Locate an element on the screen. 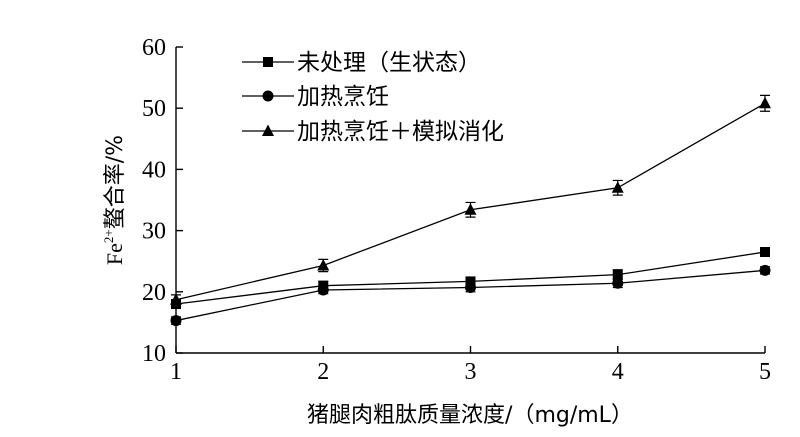 This screenshot has height=437, width=800. y-tick-label: 50 is located at coordinates (154, 109).